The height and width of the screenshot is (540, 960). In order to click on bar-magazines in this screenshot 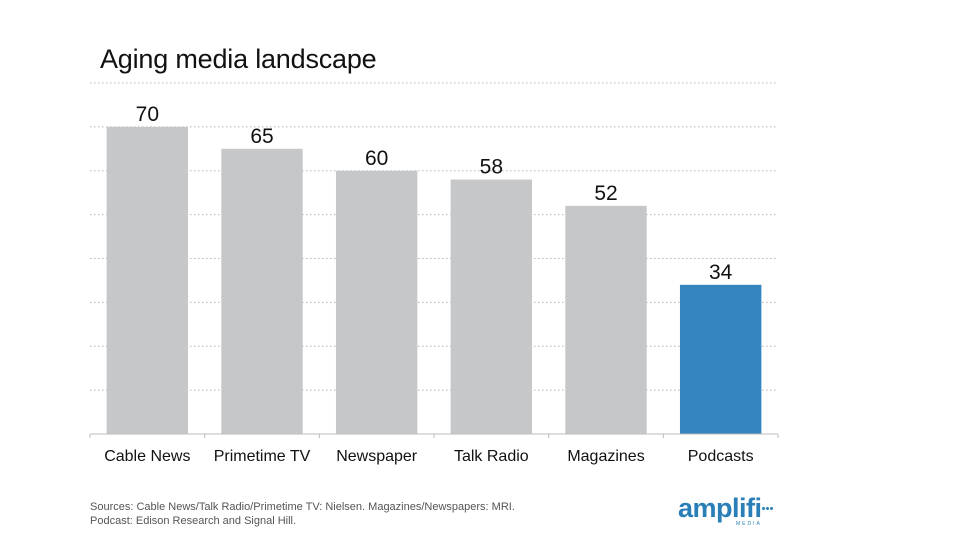, I will do `click(606, 319)`.